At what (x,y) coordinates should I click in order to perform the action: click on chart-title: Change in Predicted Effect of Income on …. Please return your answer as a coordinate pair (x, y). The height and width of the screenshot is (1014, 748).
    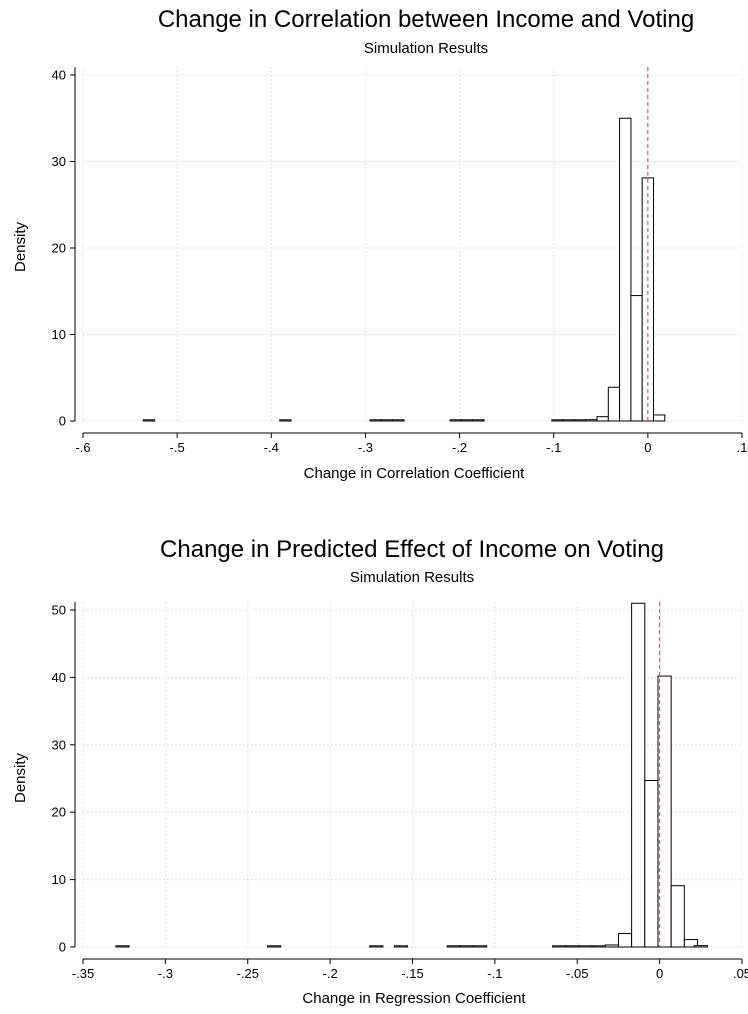
    Looking at the image, I should click on (412, 549).